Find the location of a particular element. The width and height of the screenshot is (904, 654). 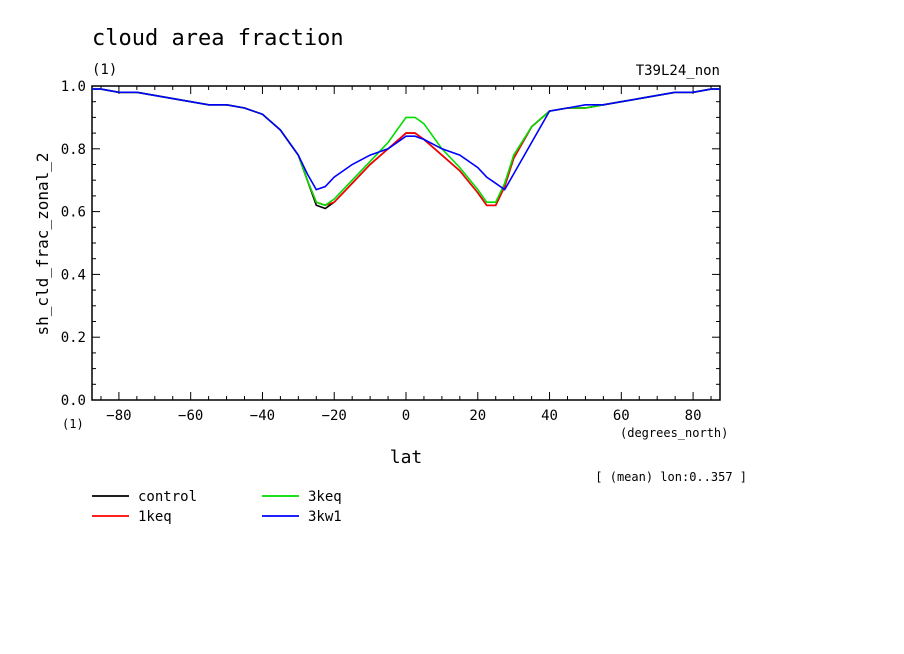

x-axis-units: (degrees_north) is located at coordinates (674, 433).